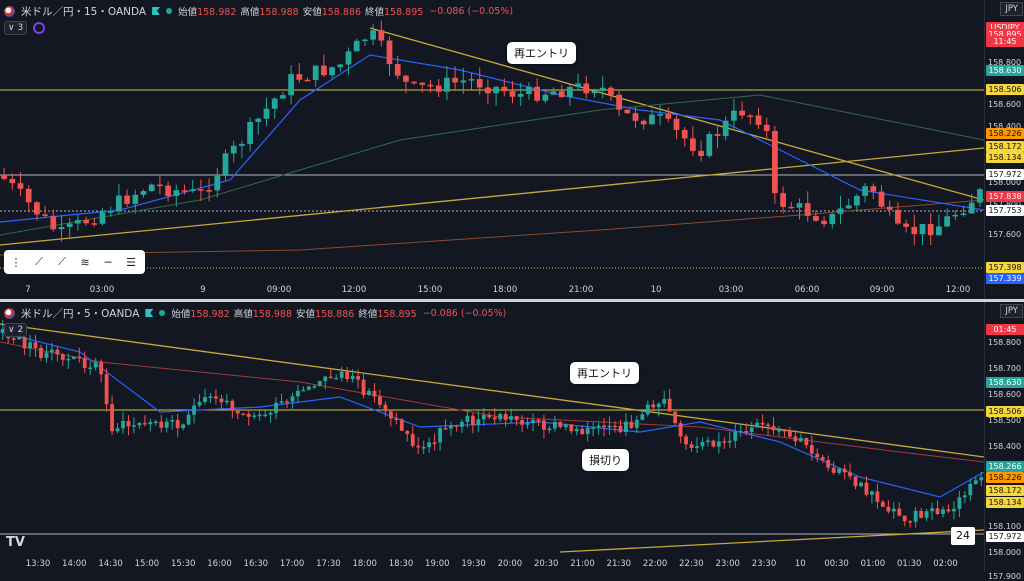 This screenshot has height=581, width=1024. What do you see at coordinates (84, 11) in the screenshot?
I see `symbol-title: 米ドル／円・15・OANDA` at bounding box center [84, 11].